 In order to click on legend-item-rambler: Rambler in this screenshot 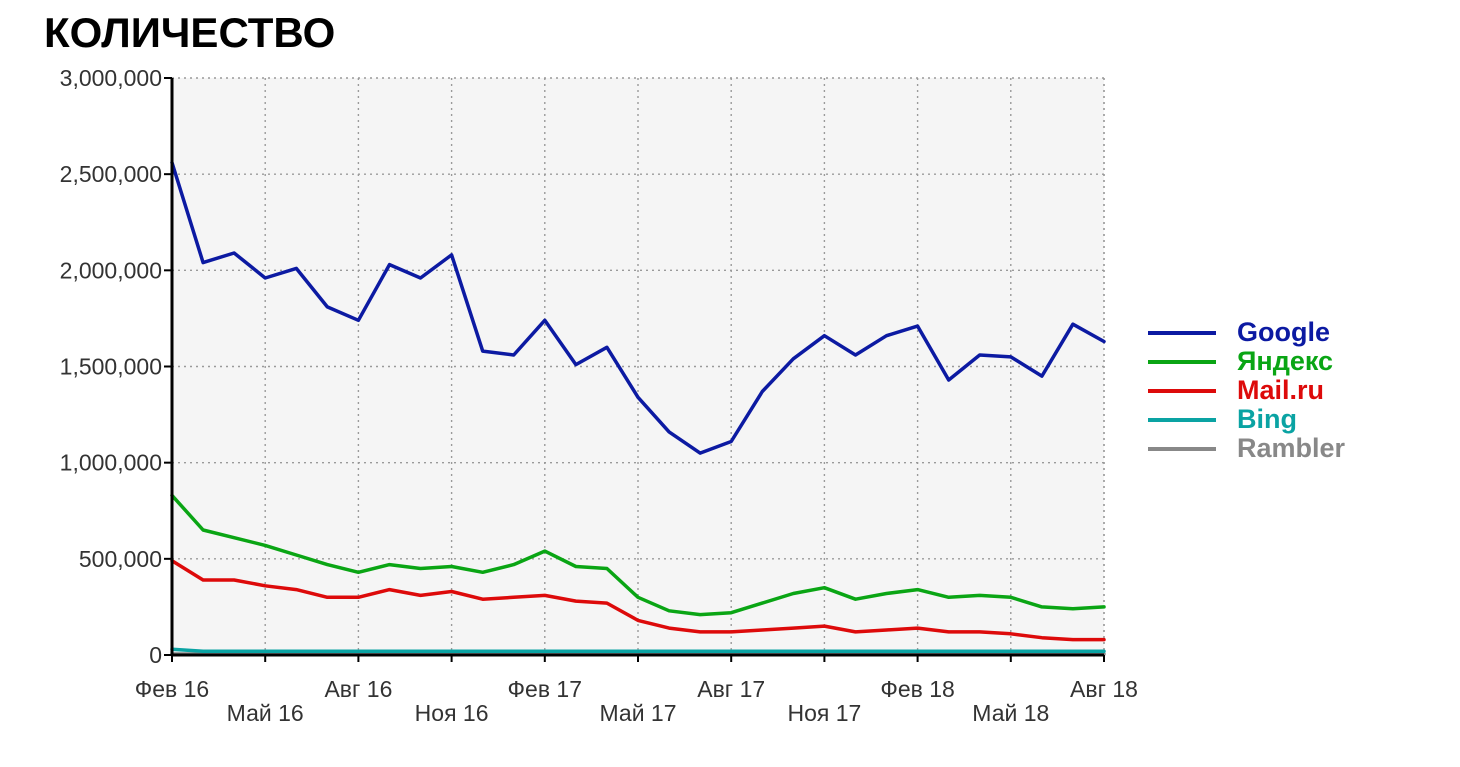, I will do `click(1293, 448)`.